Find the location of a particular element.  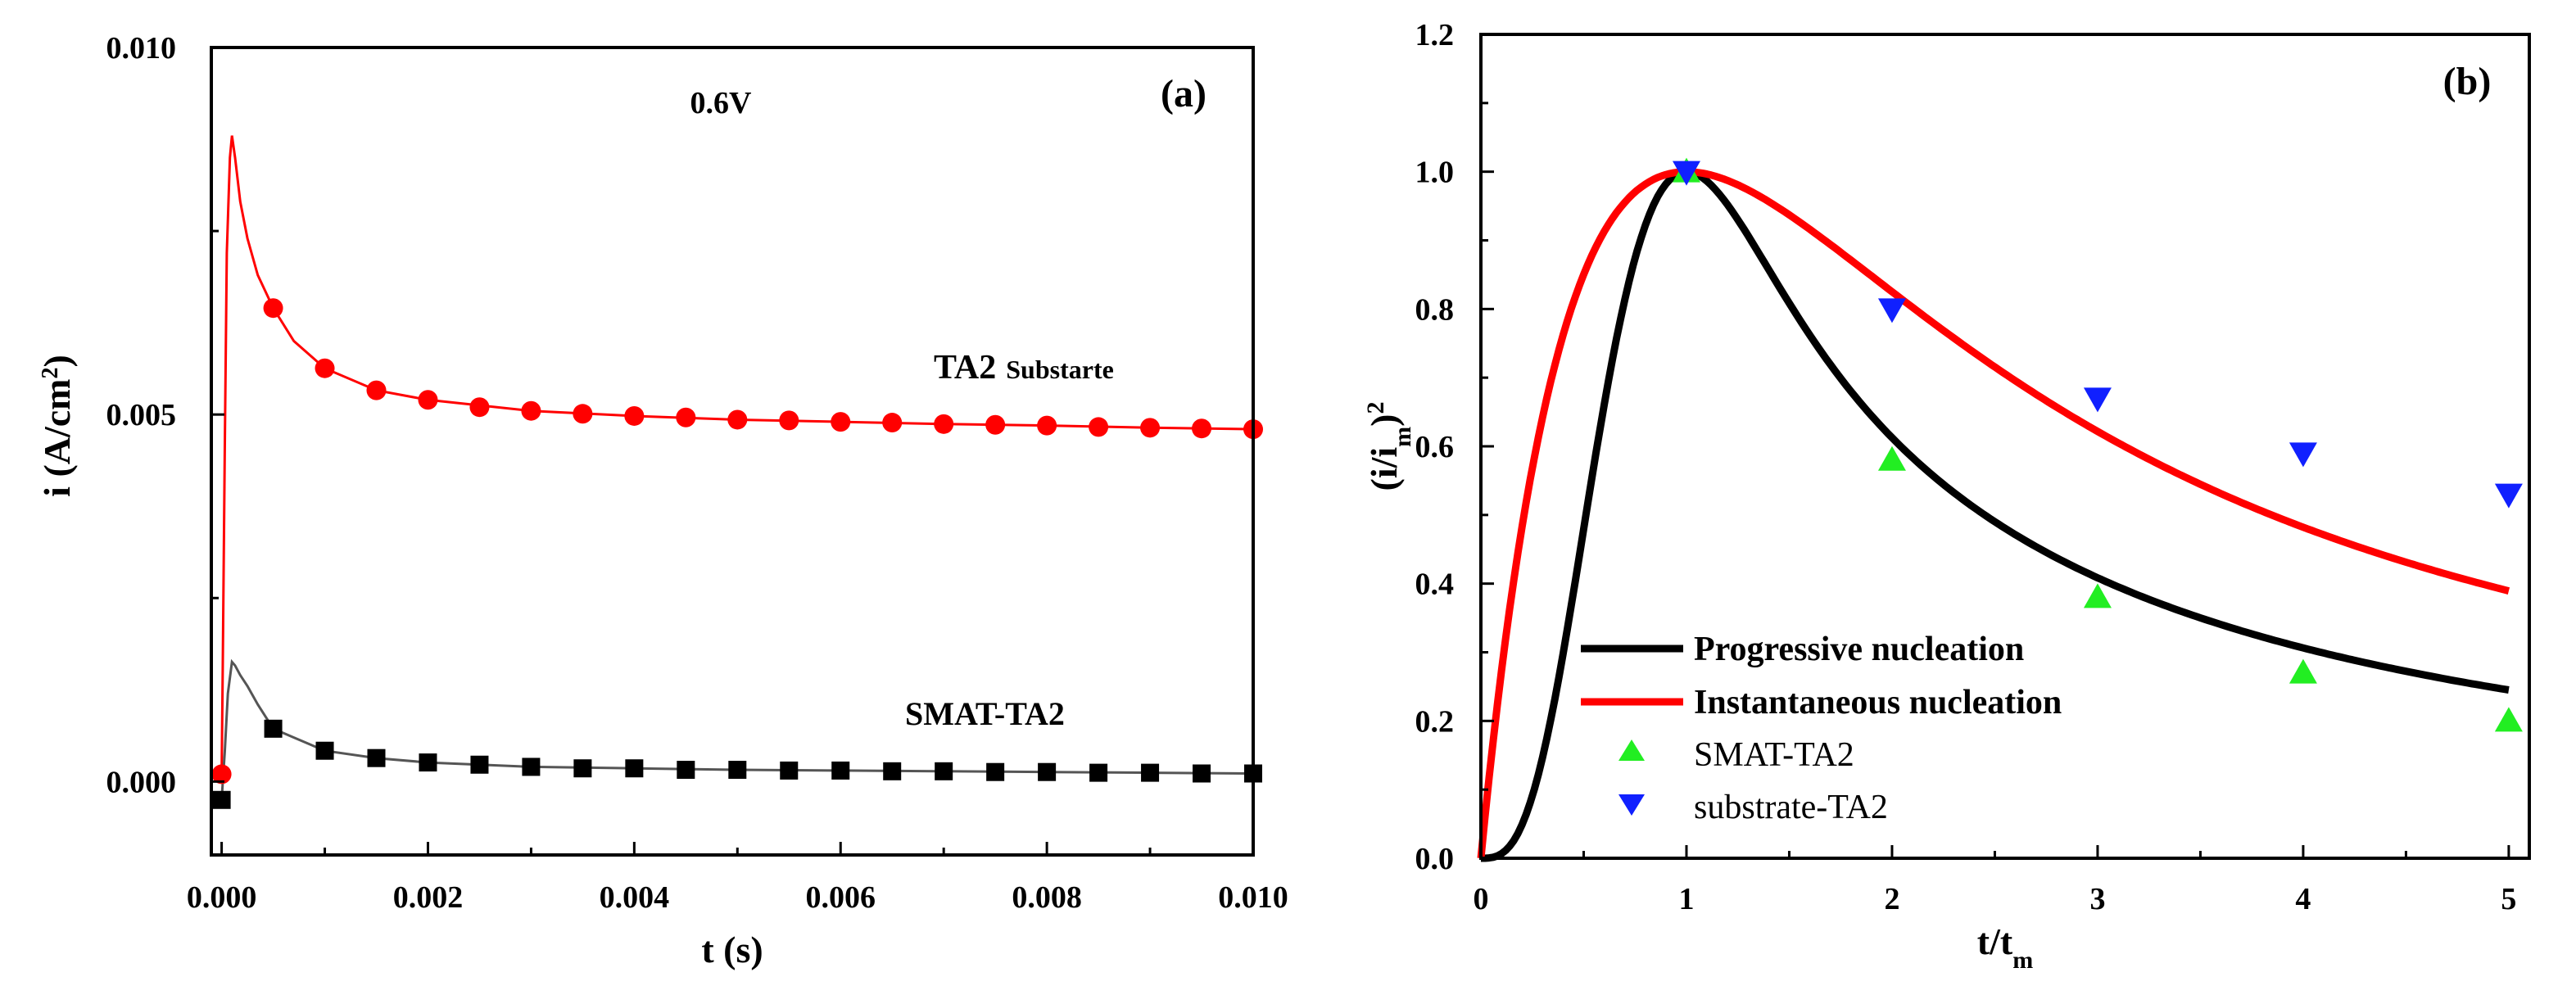

panel-b-x-tick-label: 1 is located at coordinates (1686, 899).